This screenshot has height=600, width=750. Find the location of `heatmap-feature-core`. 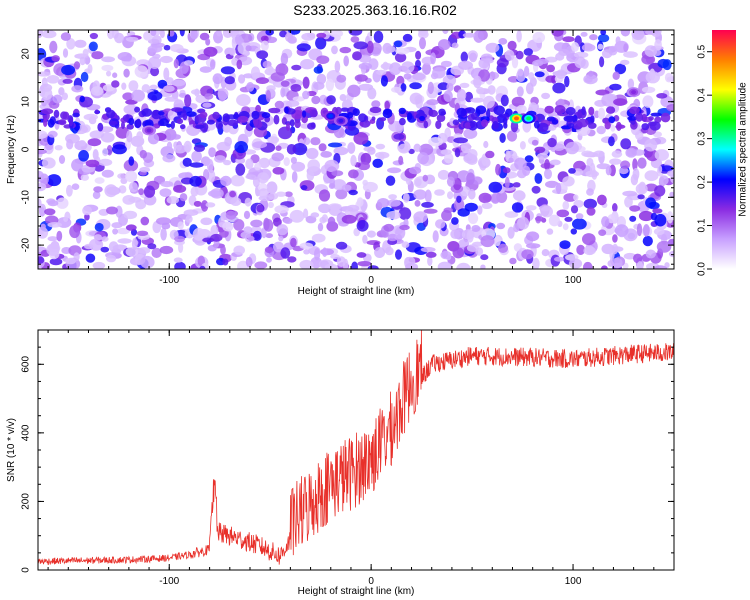

heatmap-feature-core is located at coordinates (341, 120).